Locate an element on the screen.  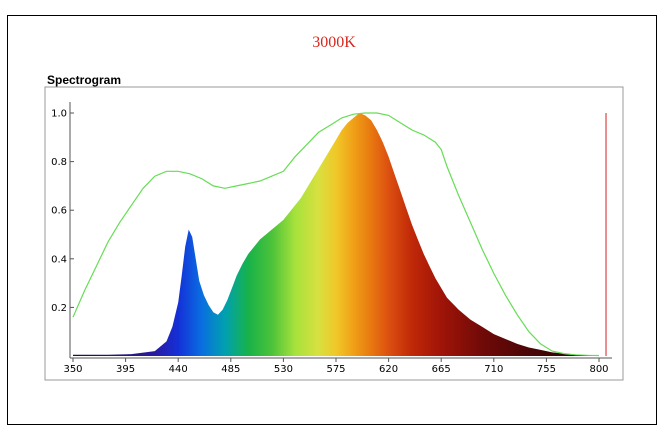
y-tick-label: 0.2 is located at coordinates (59, 308).